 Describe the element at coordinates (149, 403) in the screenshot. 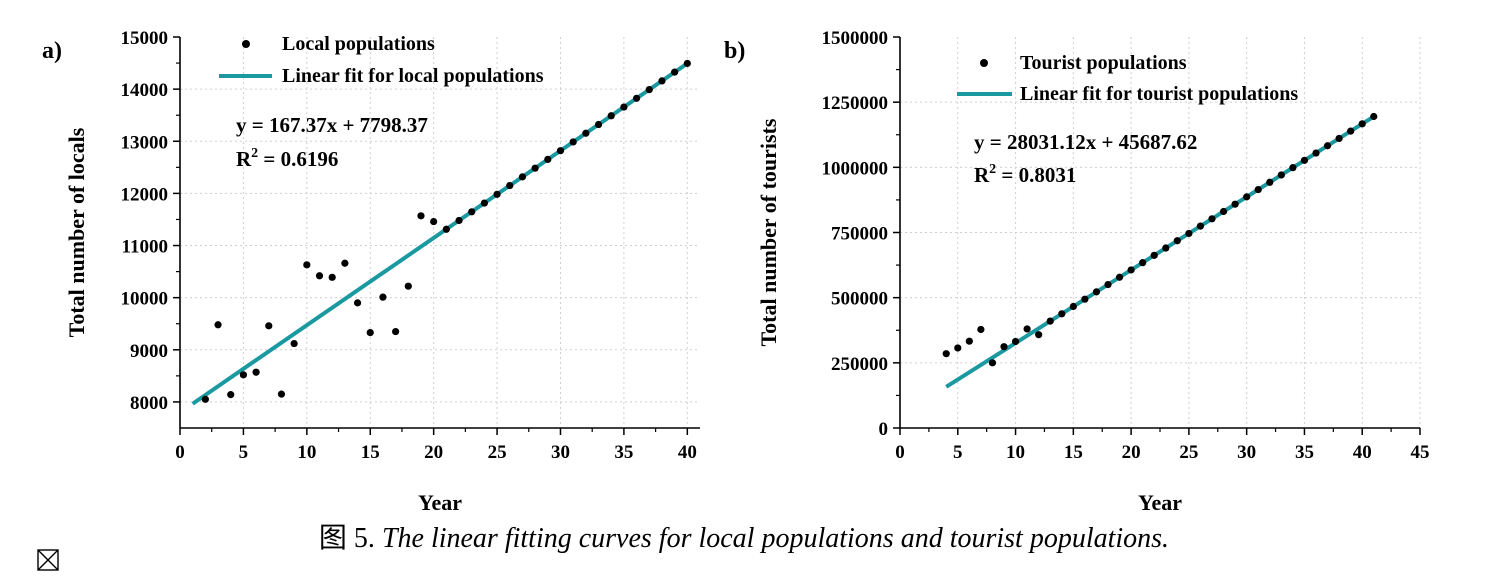

I see `y-tick-label: 8000` at that location.